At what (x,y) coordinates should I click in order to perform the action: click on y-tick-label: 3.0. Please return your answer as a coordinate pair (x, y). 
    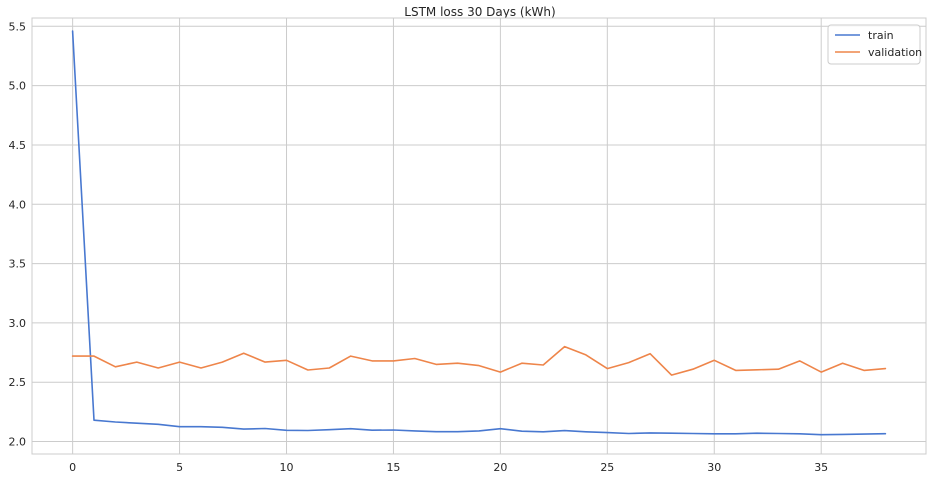
    Looking at the image, I should click on (18, 323).